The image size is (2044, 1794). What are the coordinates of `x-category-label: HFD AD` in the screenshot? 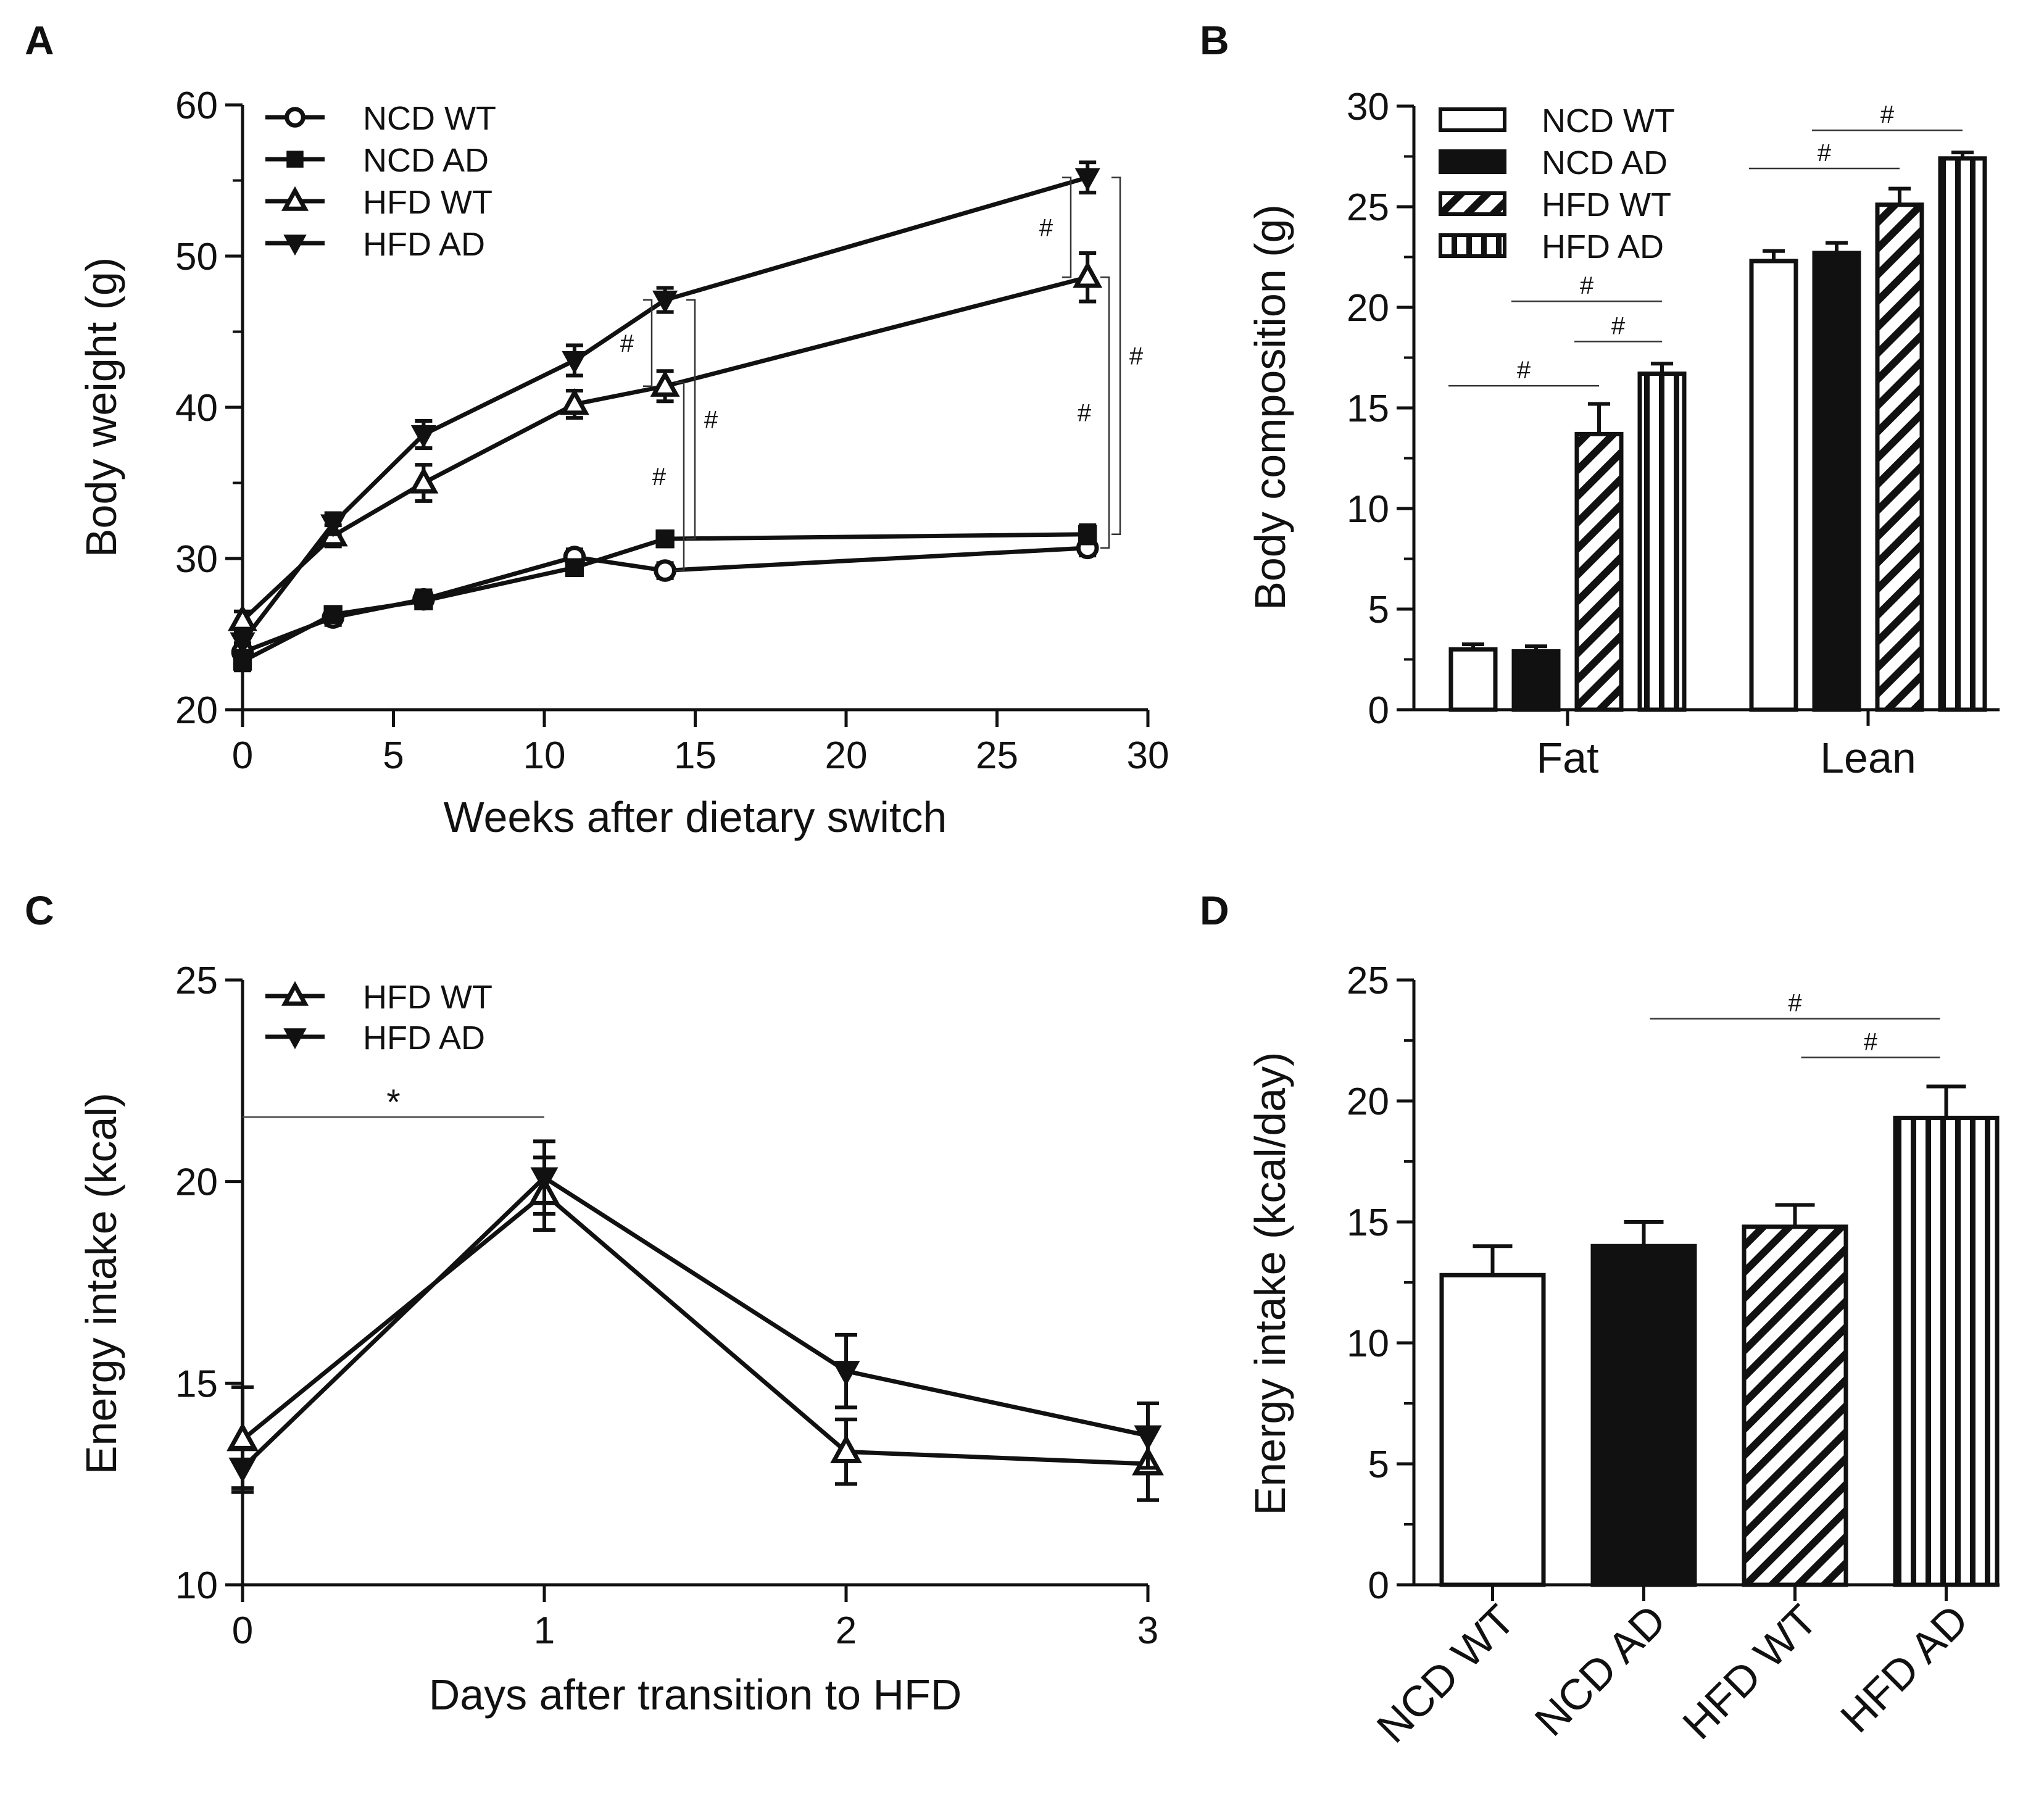 It's located at (1904, 1668).